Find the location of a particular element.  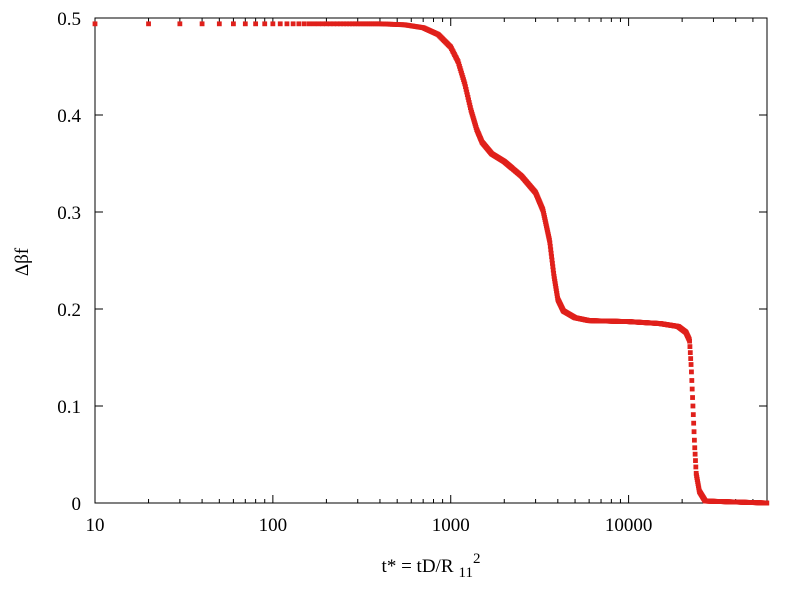

x-axis-label: t* = tD/R 112 is located at coordinates (431, 566).